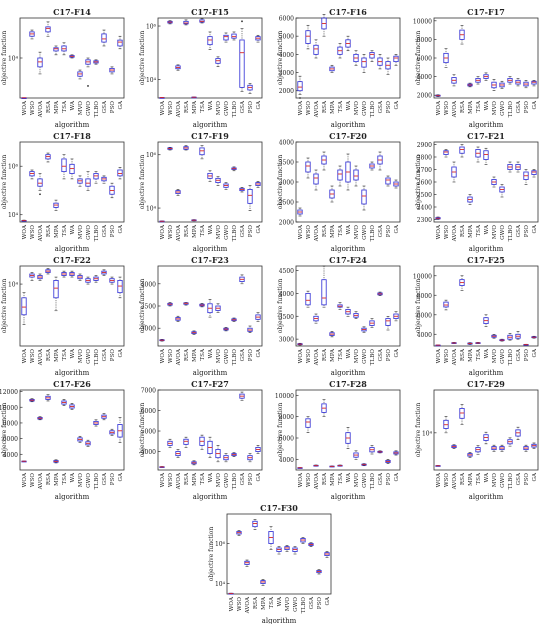 The height and width of the screenshot is (624, 550). I want to click on panel-title: C17-F21, so click(486, 136).